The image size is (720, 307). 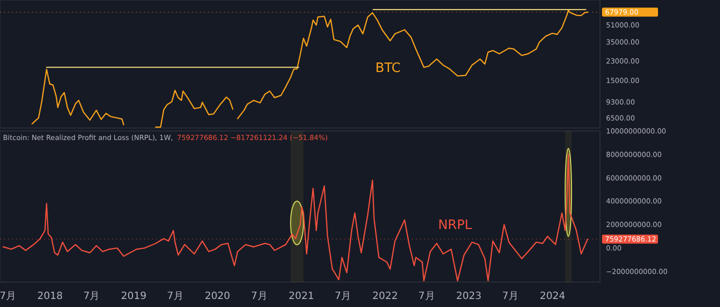 What do you see at coordinates (388, 68) in the screenshot?
I see `annotation: BTC` at bounding box center [388, 68].